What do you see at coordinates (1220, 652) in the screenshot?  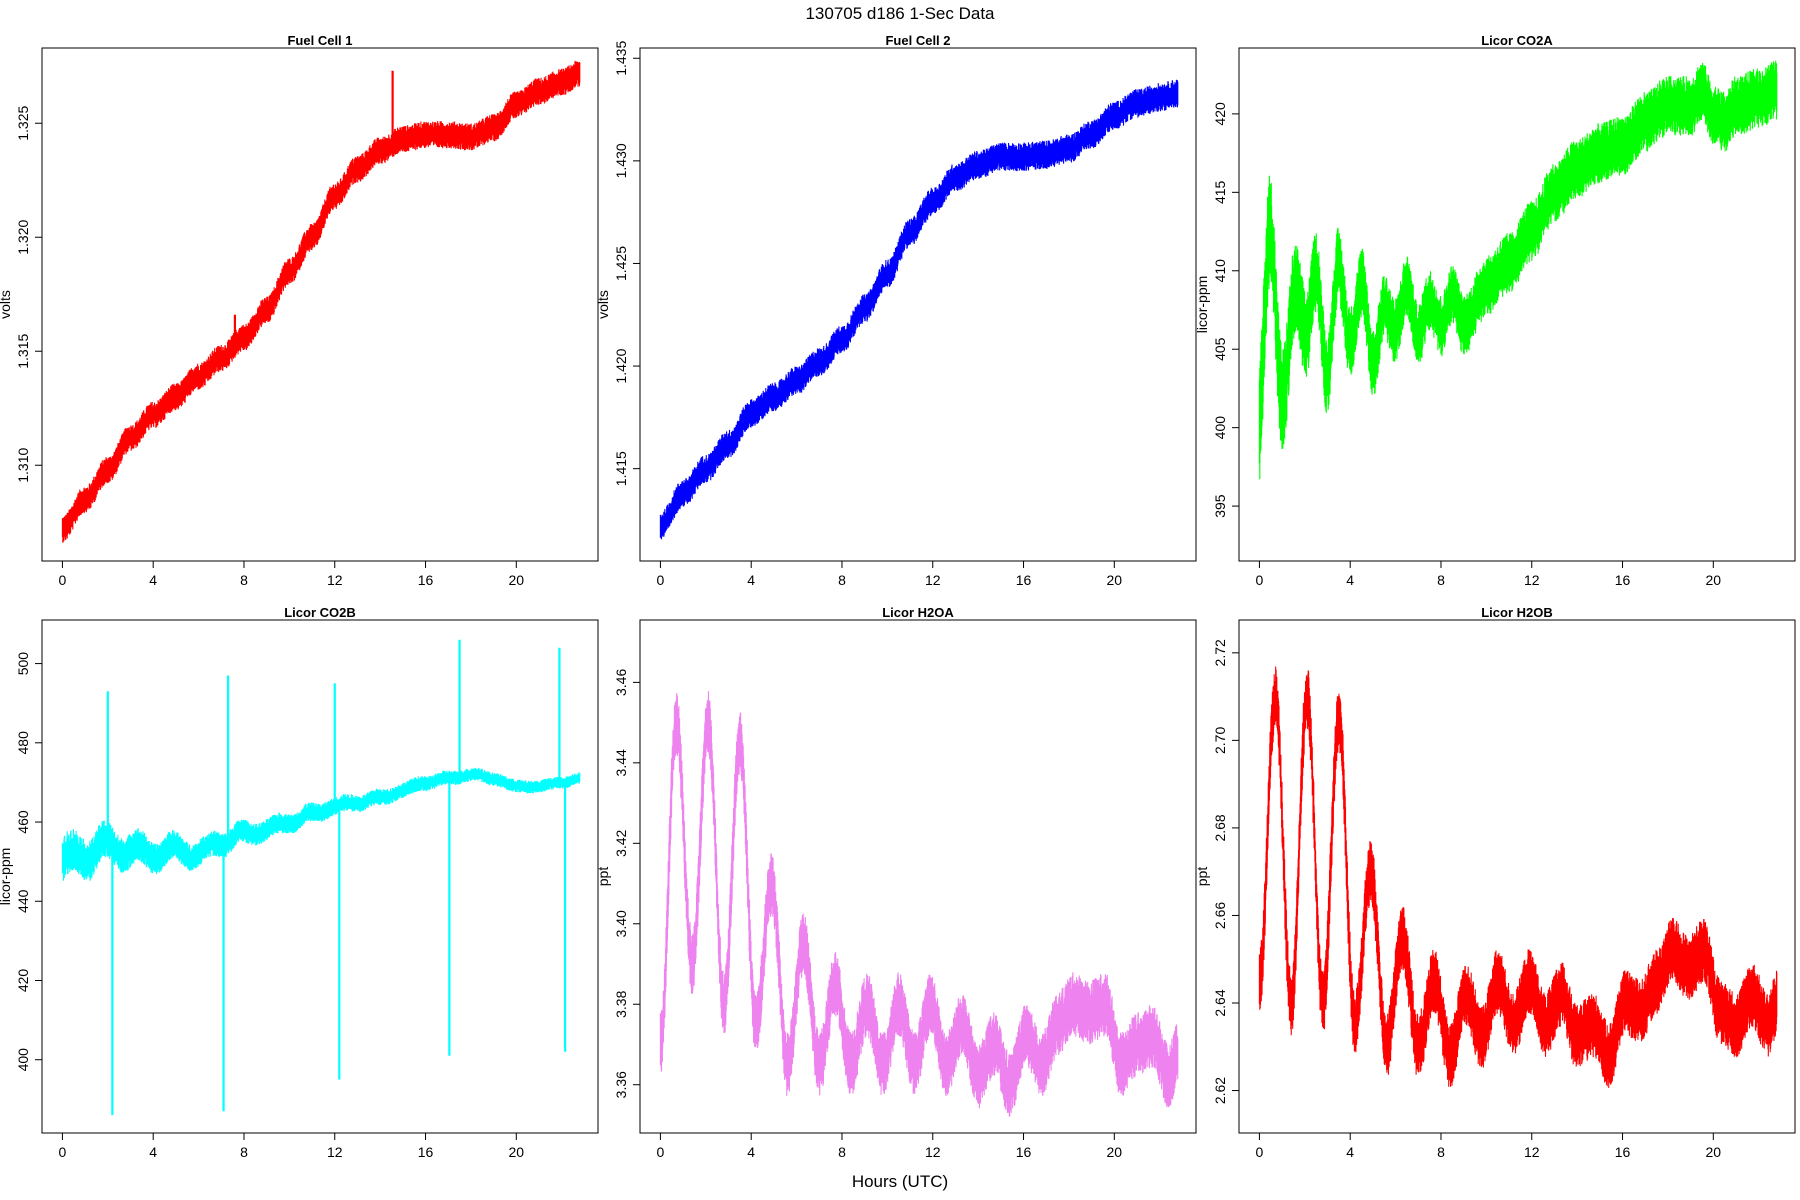 I see `y-tick-label: 2.72` at bounding box center [1220, 652].